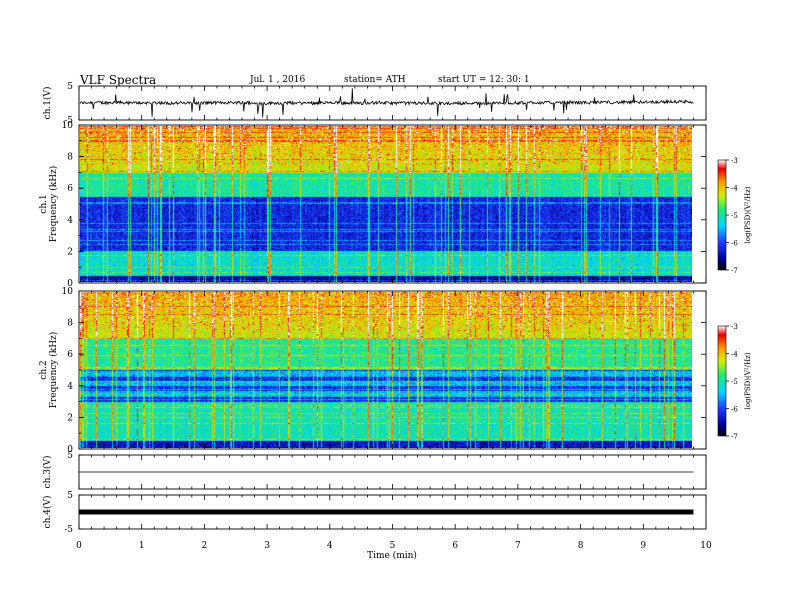 This screenshot has width=792, height=616. I want to click on header-station: station= ATH, so click(375, 80).